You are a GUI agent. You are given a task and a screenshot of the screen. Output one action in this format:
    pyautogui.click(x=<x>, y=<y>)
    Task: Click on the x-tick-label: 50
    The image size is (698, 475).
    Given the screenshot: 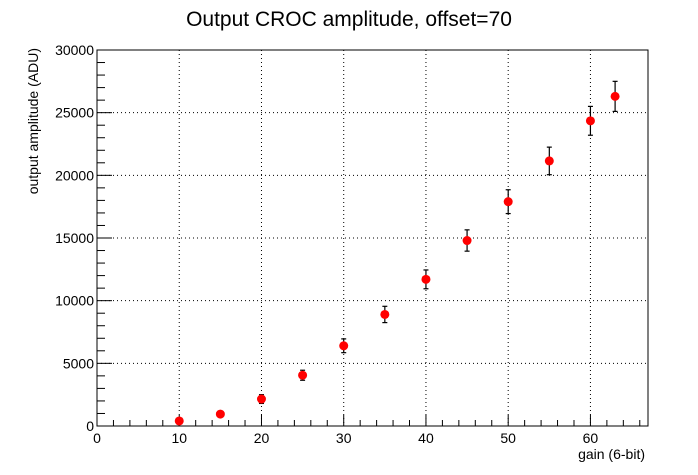 What is the action you would take?
    pyautogui.click(x=508, y=438)
    